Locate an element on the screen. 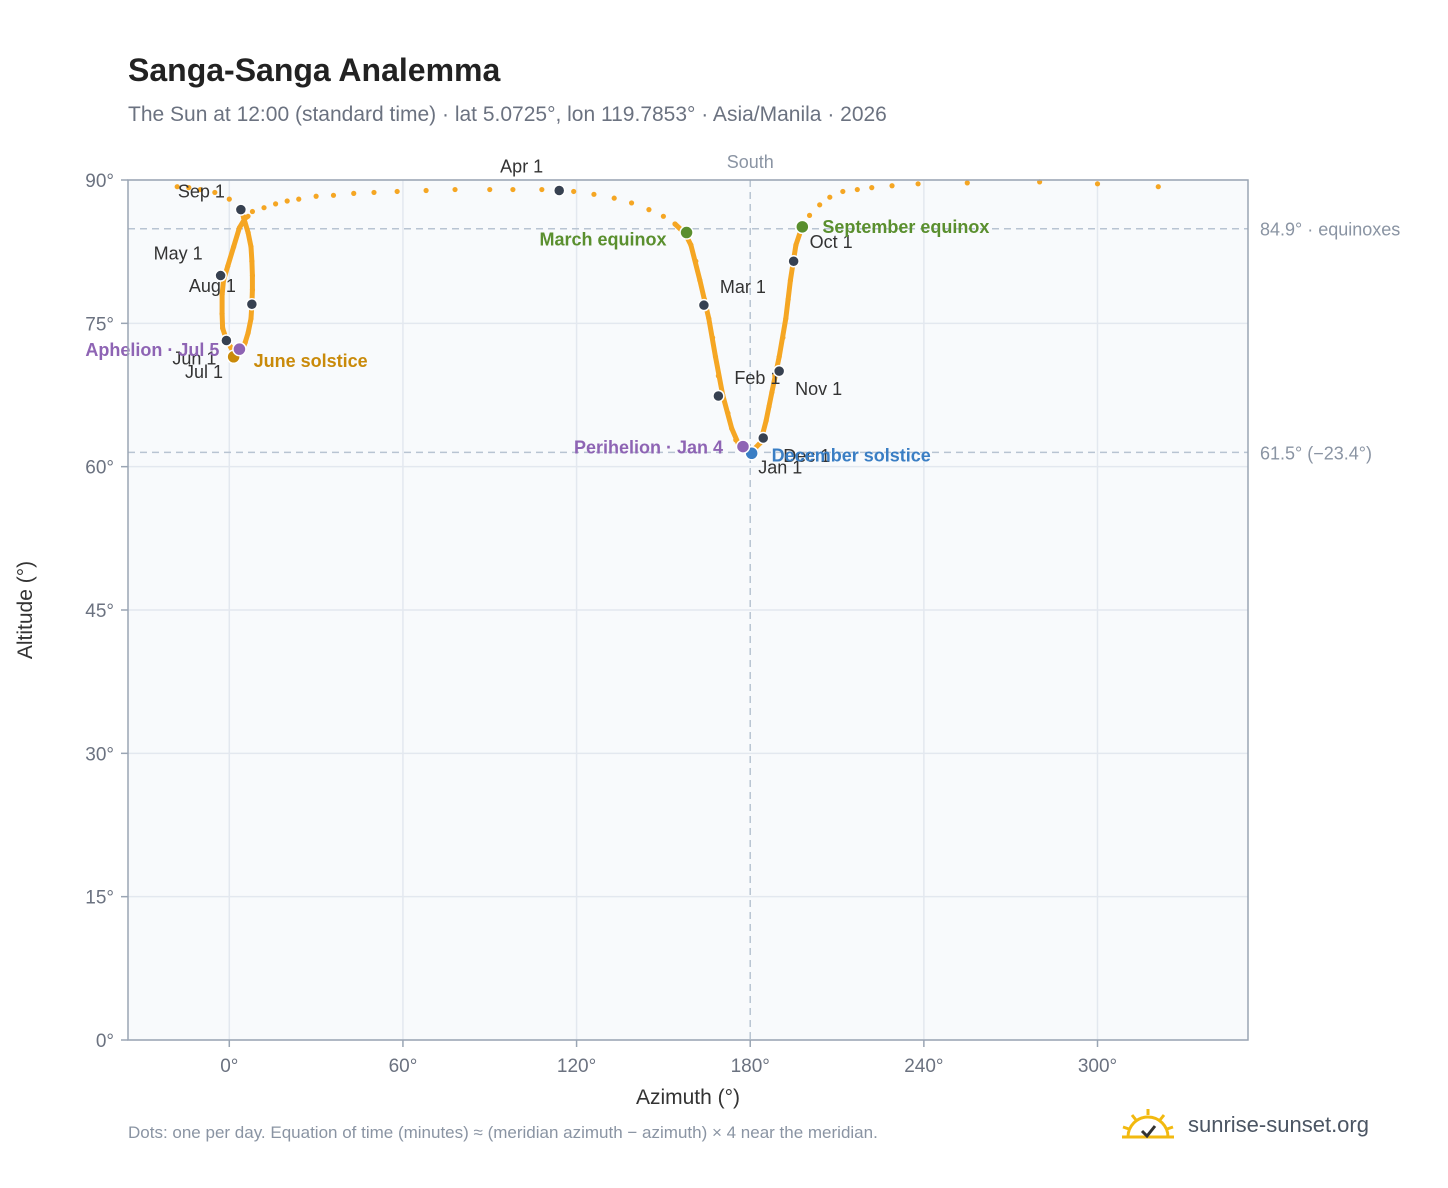 The height and width of the screenshot is (1188, 1448). month-label: Jul 1 is located at coordinates (204, 372).